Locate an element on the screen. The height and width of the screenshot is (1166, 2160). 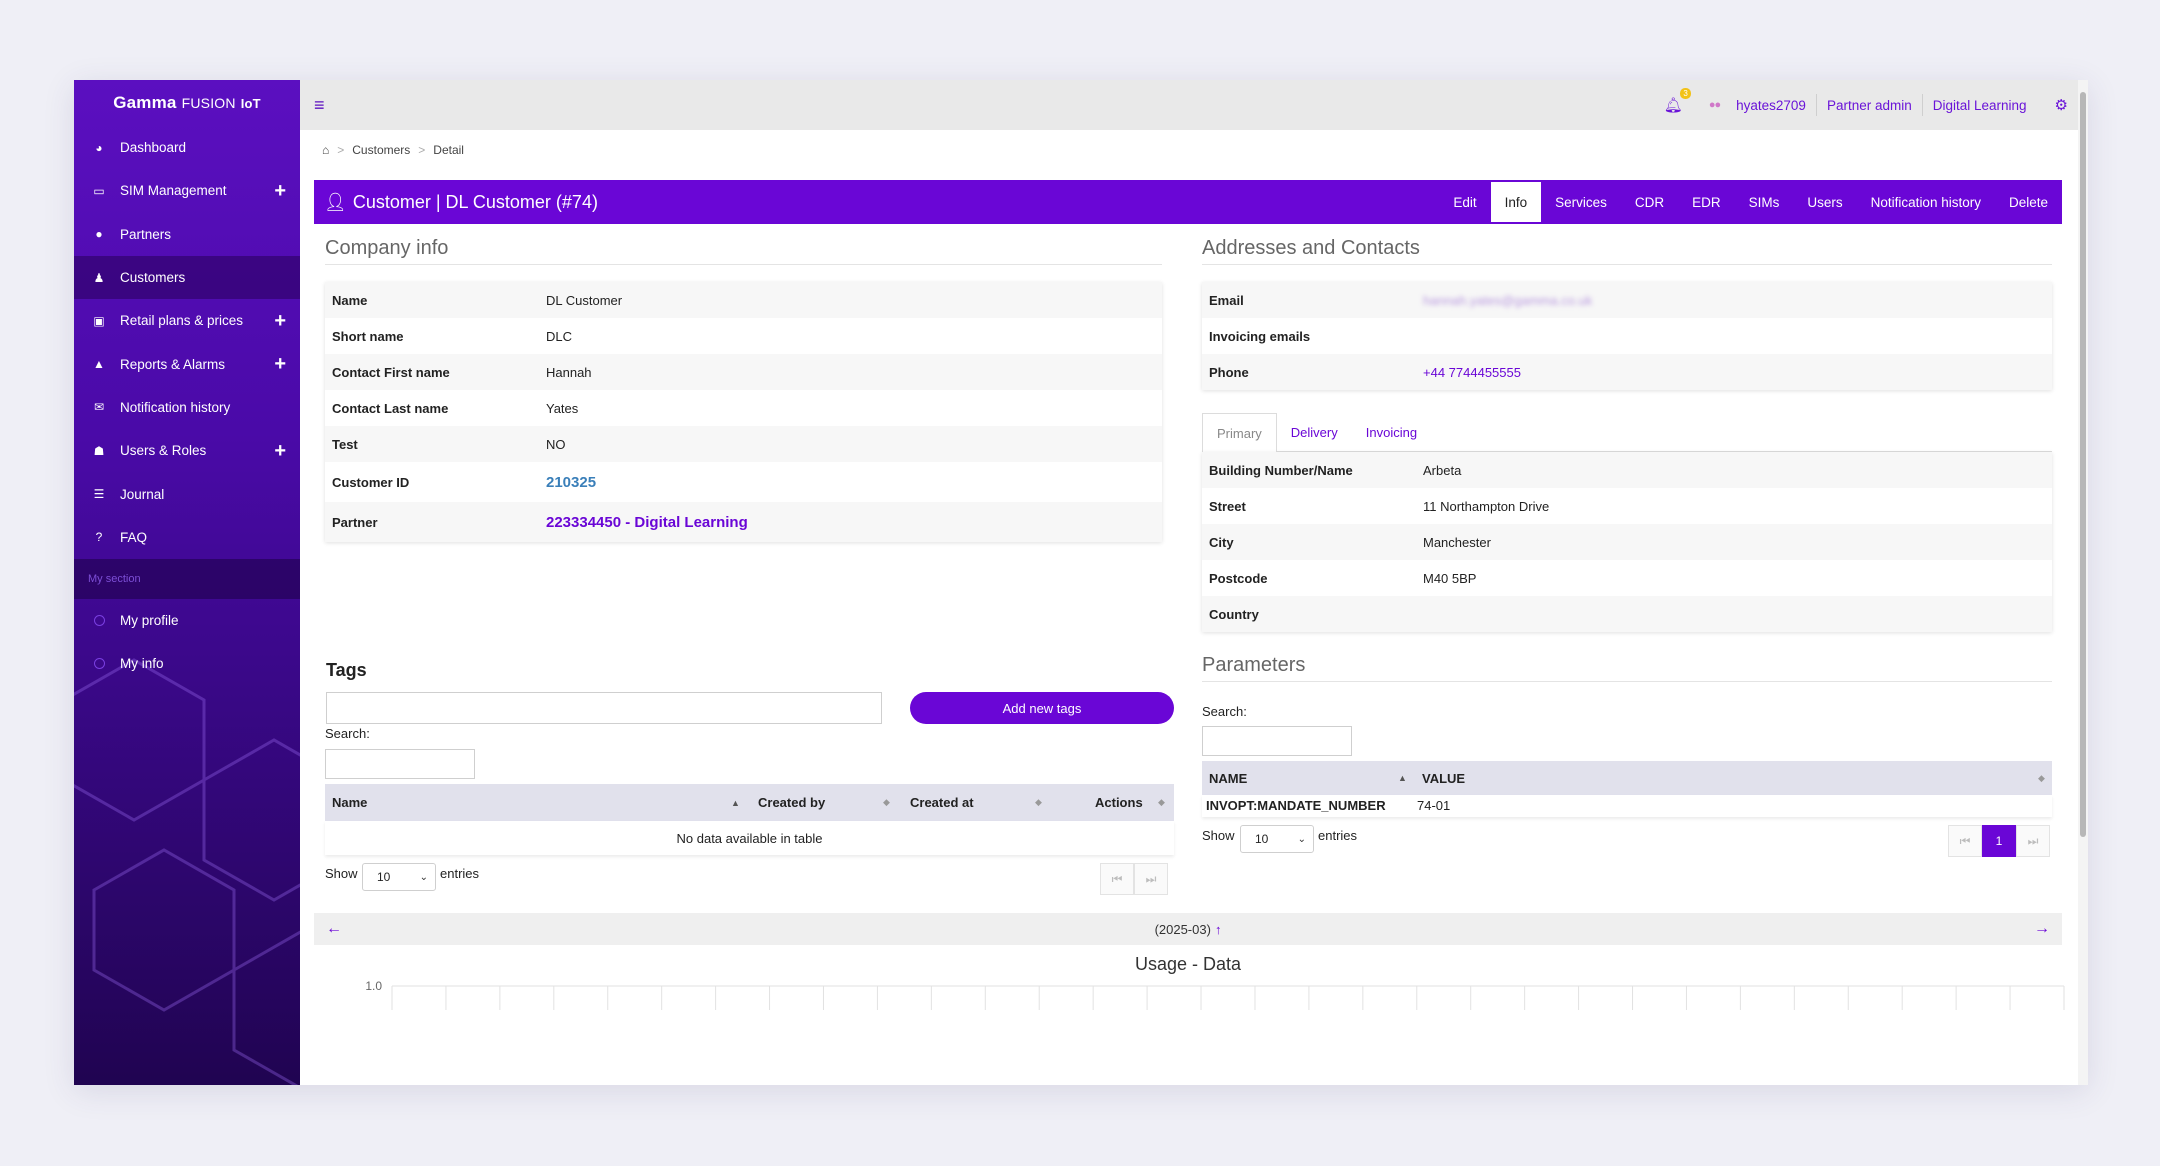
parameters-last-page-button: ⏭ is located at coordinates (2033, 841).